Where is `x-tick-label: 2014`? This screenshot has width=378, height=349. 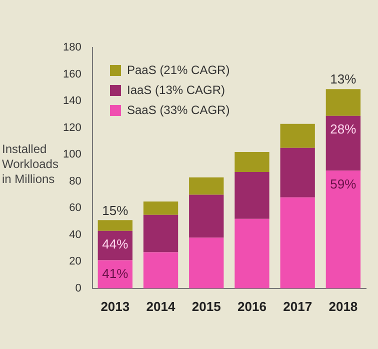
x-tick-label: 2014 is located at coordinates (161, 306).